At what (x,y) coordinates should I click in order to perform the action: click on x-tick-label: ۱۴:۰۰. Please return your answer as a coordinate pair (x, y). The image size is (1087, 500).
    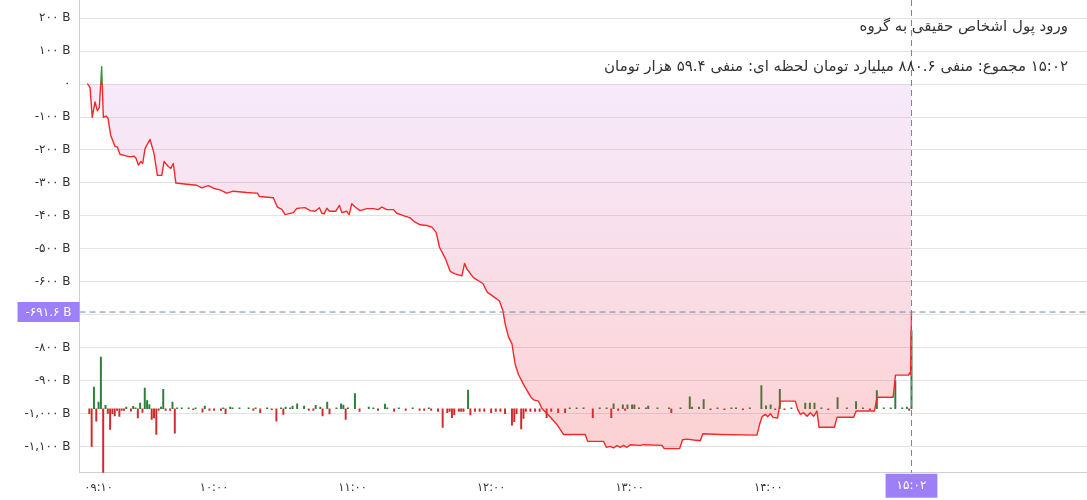
    Looking at the image, I should click on (768, 486).